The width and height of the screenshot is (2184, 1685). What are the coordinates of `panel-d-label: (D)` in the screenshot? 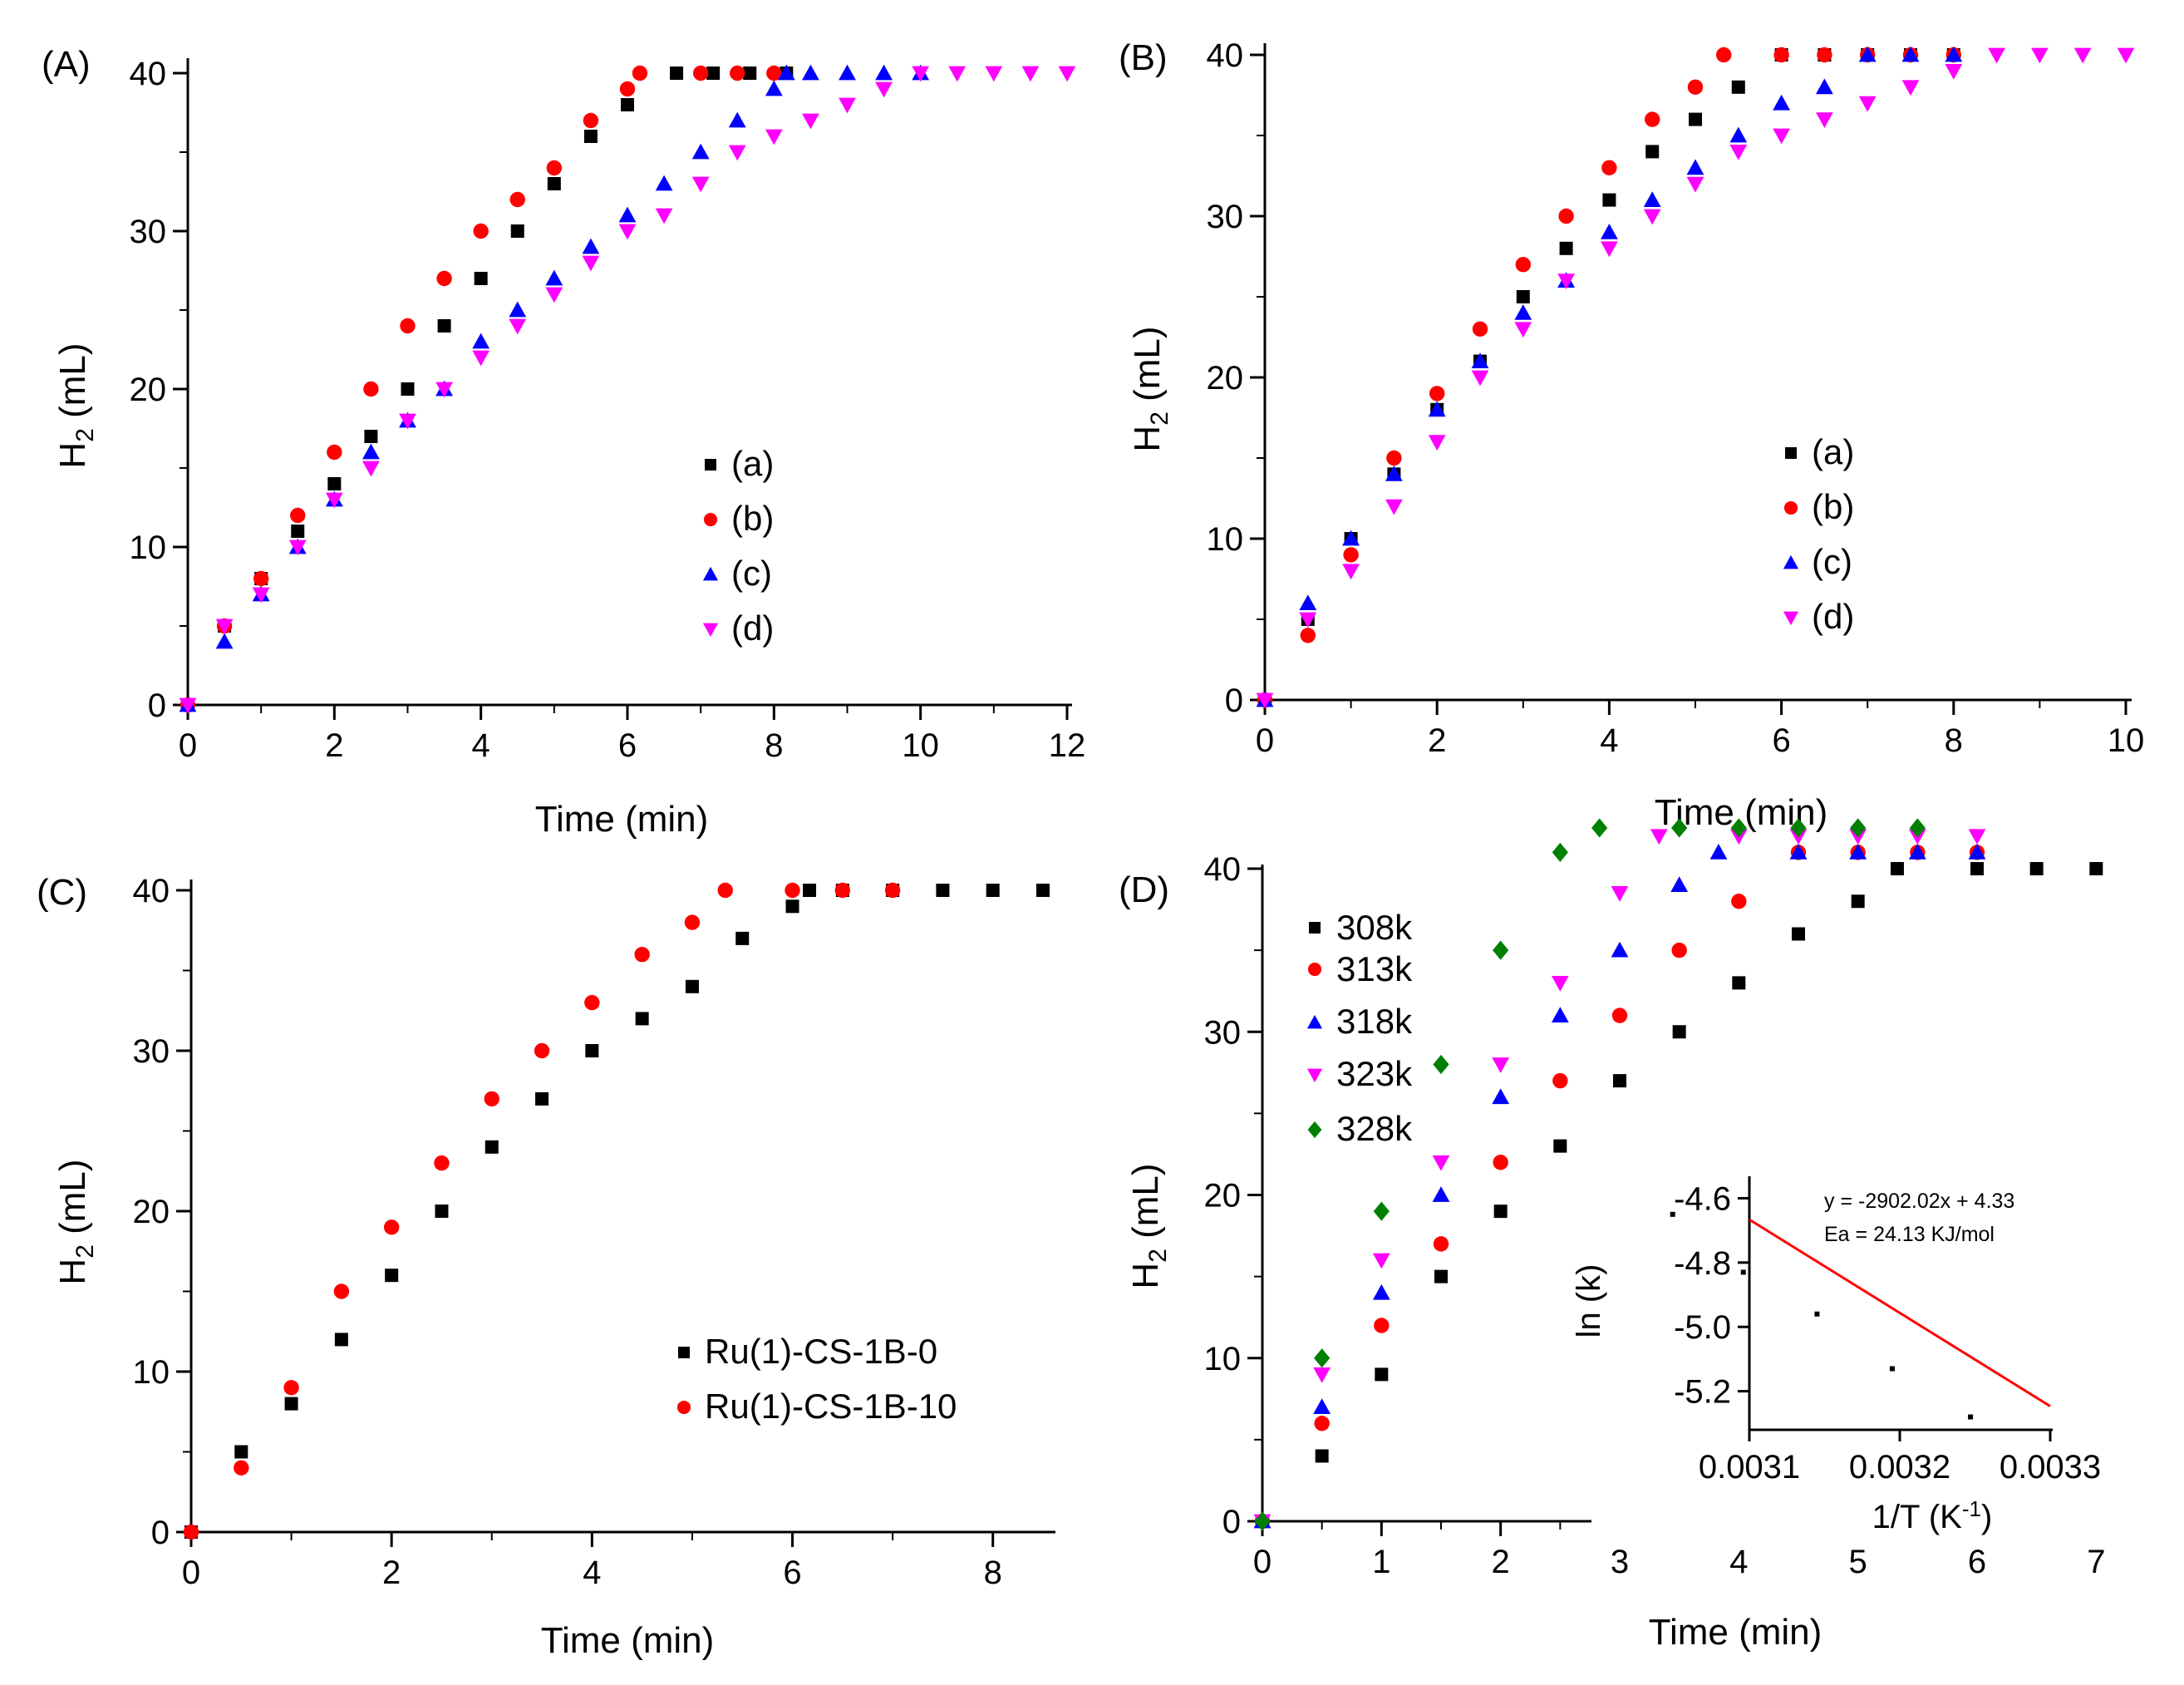 It's located at (1144, 890).